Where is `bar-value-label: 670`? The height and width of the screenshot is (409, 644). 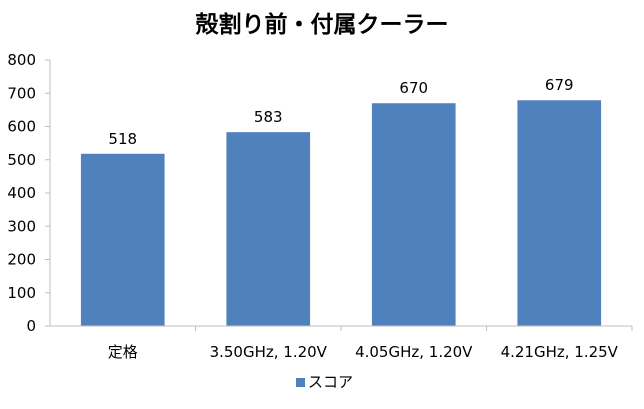
bar-value-label: 670 is located at coordinates (413, 88).